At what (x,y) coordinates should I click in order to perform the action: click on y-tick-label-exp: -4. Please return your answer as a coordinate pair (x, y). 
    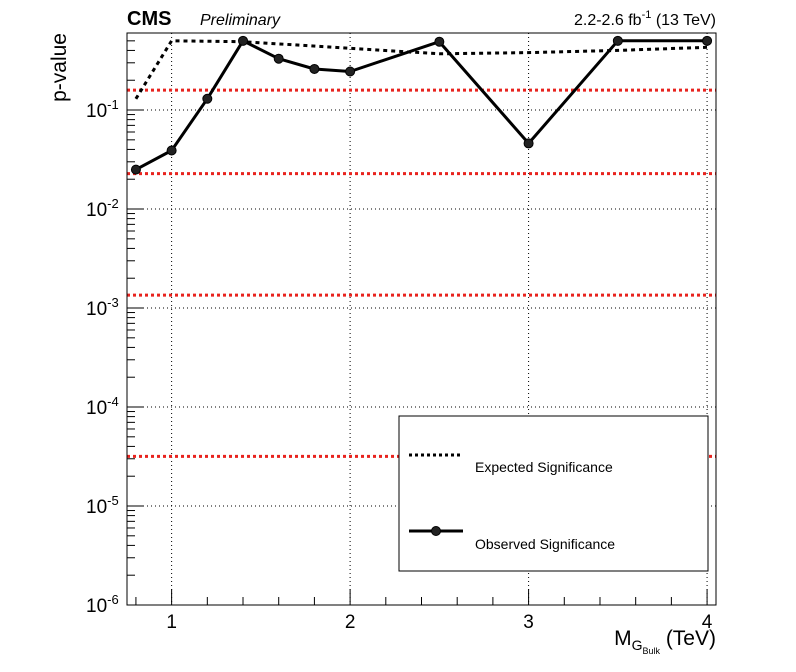
    Looking at the image, I should click on (113, 401).